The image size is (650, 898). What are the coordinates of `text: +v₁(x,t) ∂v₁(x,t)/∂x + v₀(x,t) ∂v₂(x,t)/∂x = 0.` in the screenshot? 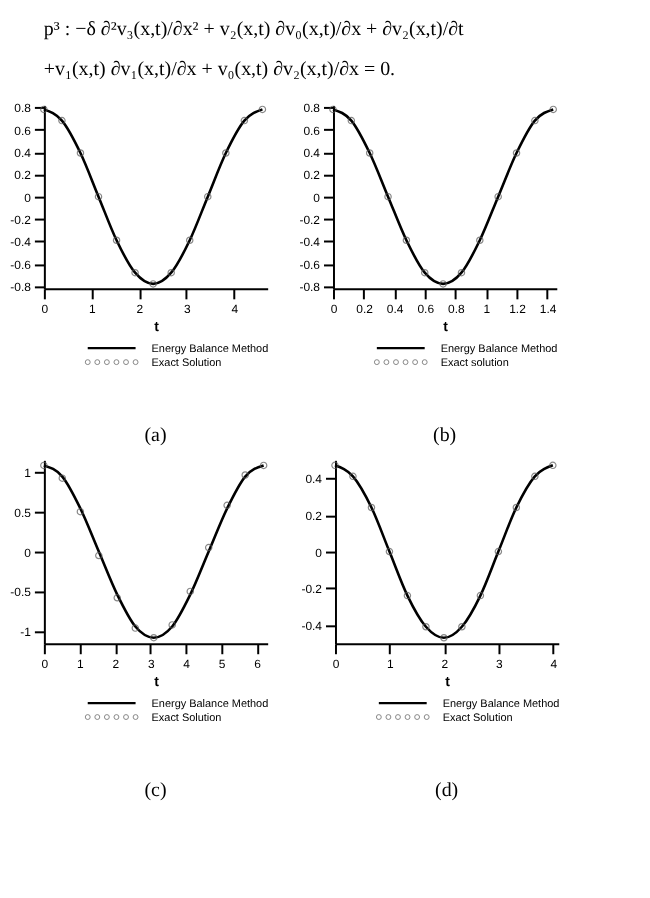 It's located at (219, 70).